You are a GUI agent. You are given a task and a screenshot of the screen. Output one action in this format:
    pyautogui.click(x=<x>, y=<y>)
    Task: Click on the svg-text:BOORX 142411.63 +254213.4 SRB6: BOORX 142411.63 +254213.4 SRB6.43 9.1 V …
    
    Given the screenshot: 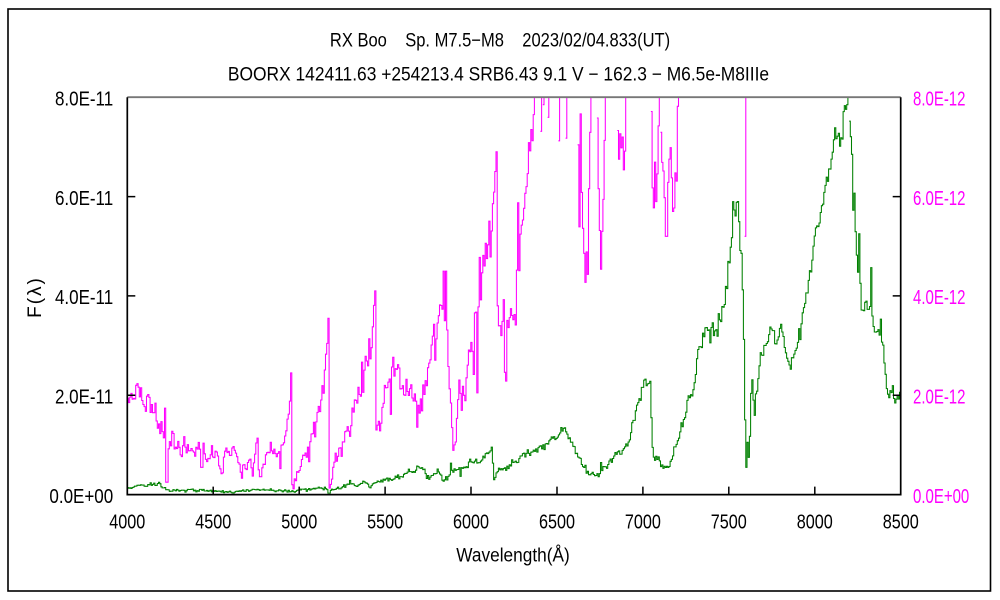 What is the action you would take?
    pyautogui.click(x=498, y=74)
    